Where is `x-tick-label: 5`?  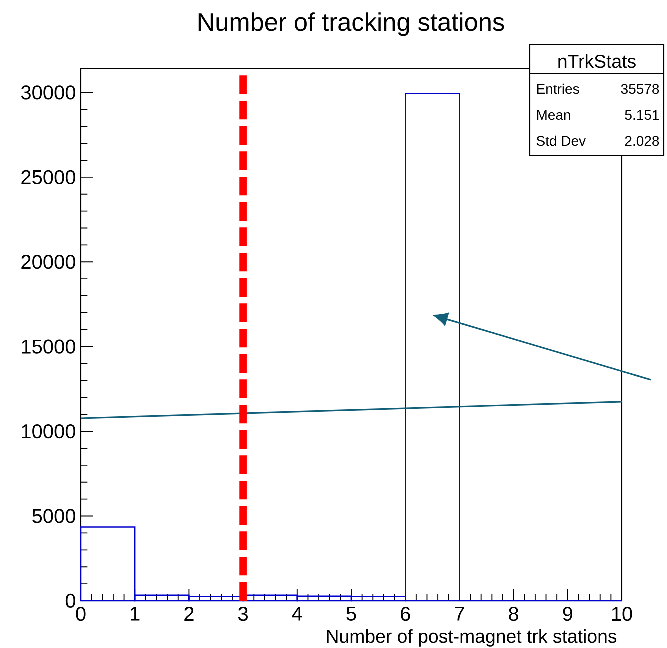 x-tick-label: 5 is located at coordinates (351, 614).